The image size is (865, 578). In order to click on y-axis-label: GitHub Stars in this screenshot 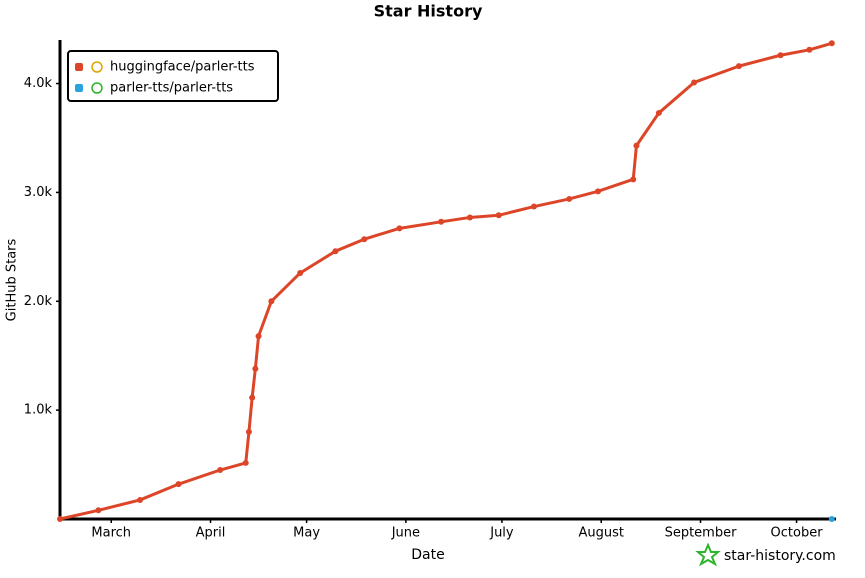, I will do `click(12, 279)`.